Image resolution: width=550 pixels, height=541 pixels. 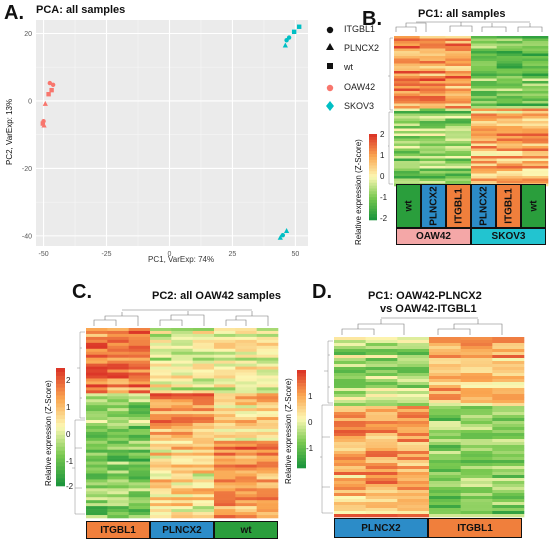 I want to click on panel-c-colorbar, so click(x=60, y=427).